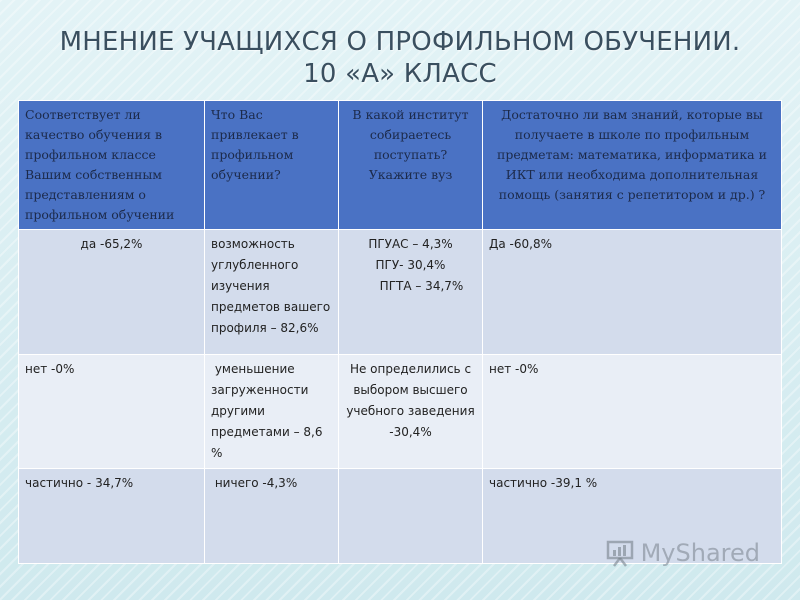 This screenshot has width=800, height=600. What do you see at coordinates (400, 42) in the screenshot?
I see `slide-title-line1: МНЕНИЕ УЧАЩИХСЯ О ПРОФИЛЬНОМ ОБУЧЕНИИ.` at bounding box center [400, 42].